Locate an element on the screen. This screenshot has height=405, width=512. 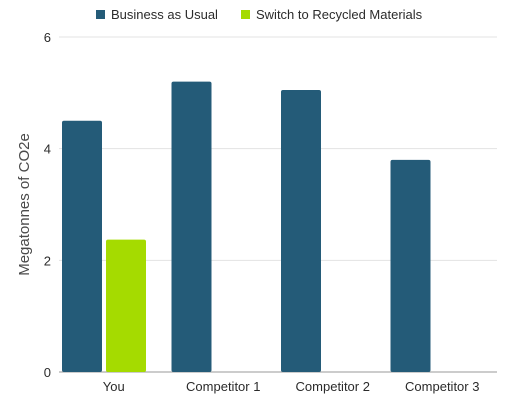
y-tick-label: 4 is located at coordinates (47, 149).